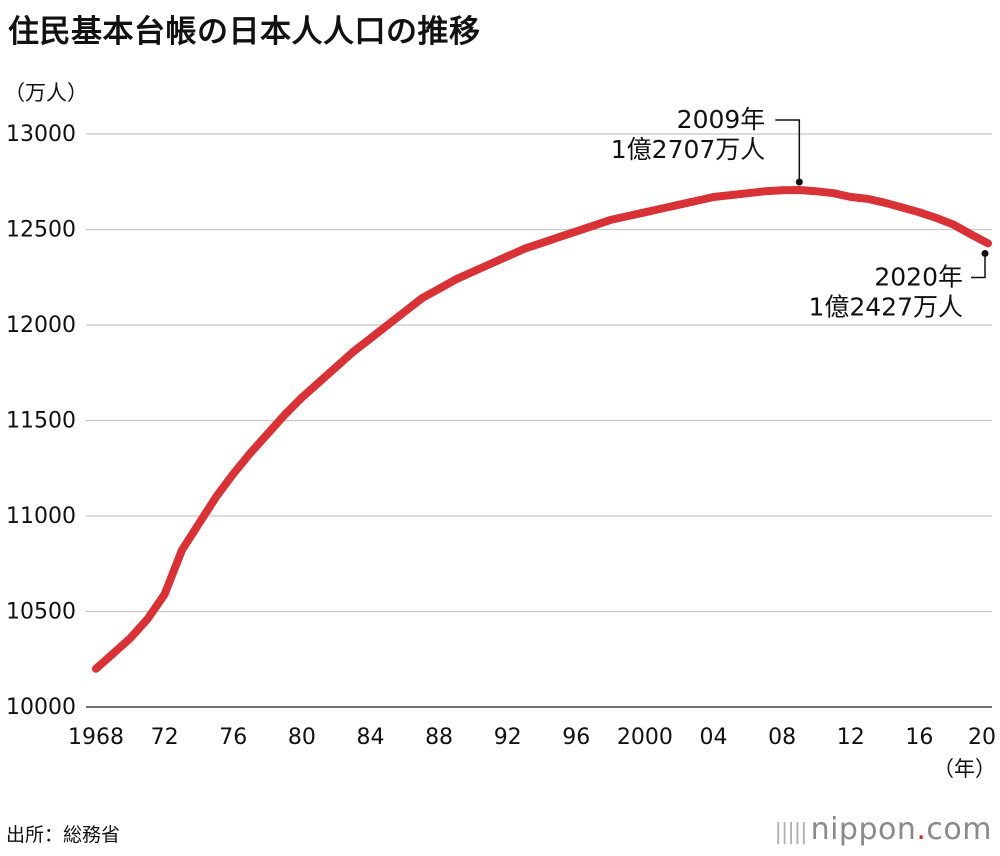 This screenshot has width=1000, height=856. Describe the element at coordinates (96, 737) in the screenshot. I see `x-tick-label-1968: 1968` at that location.